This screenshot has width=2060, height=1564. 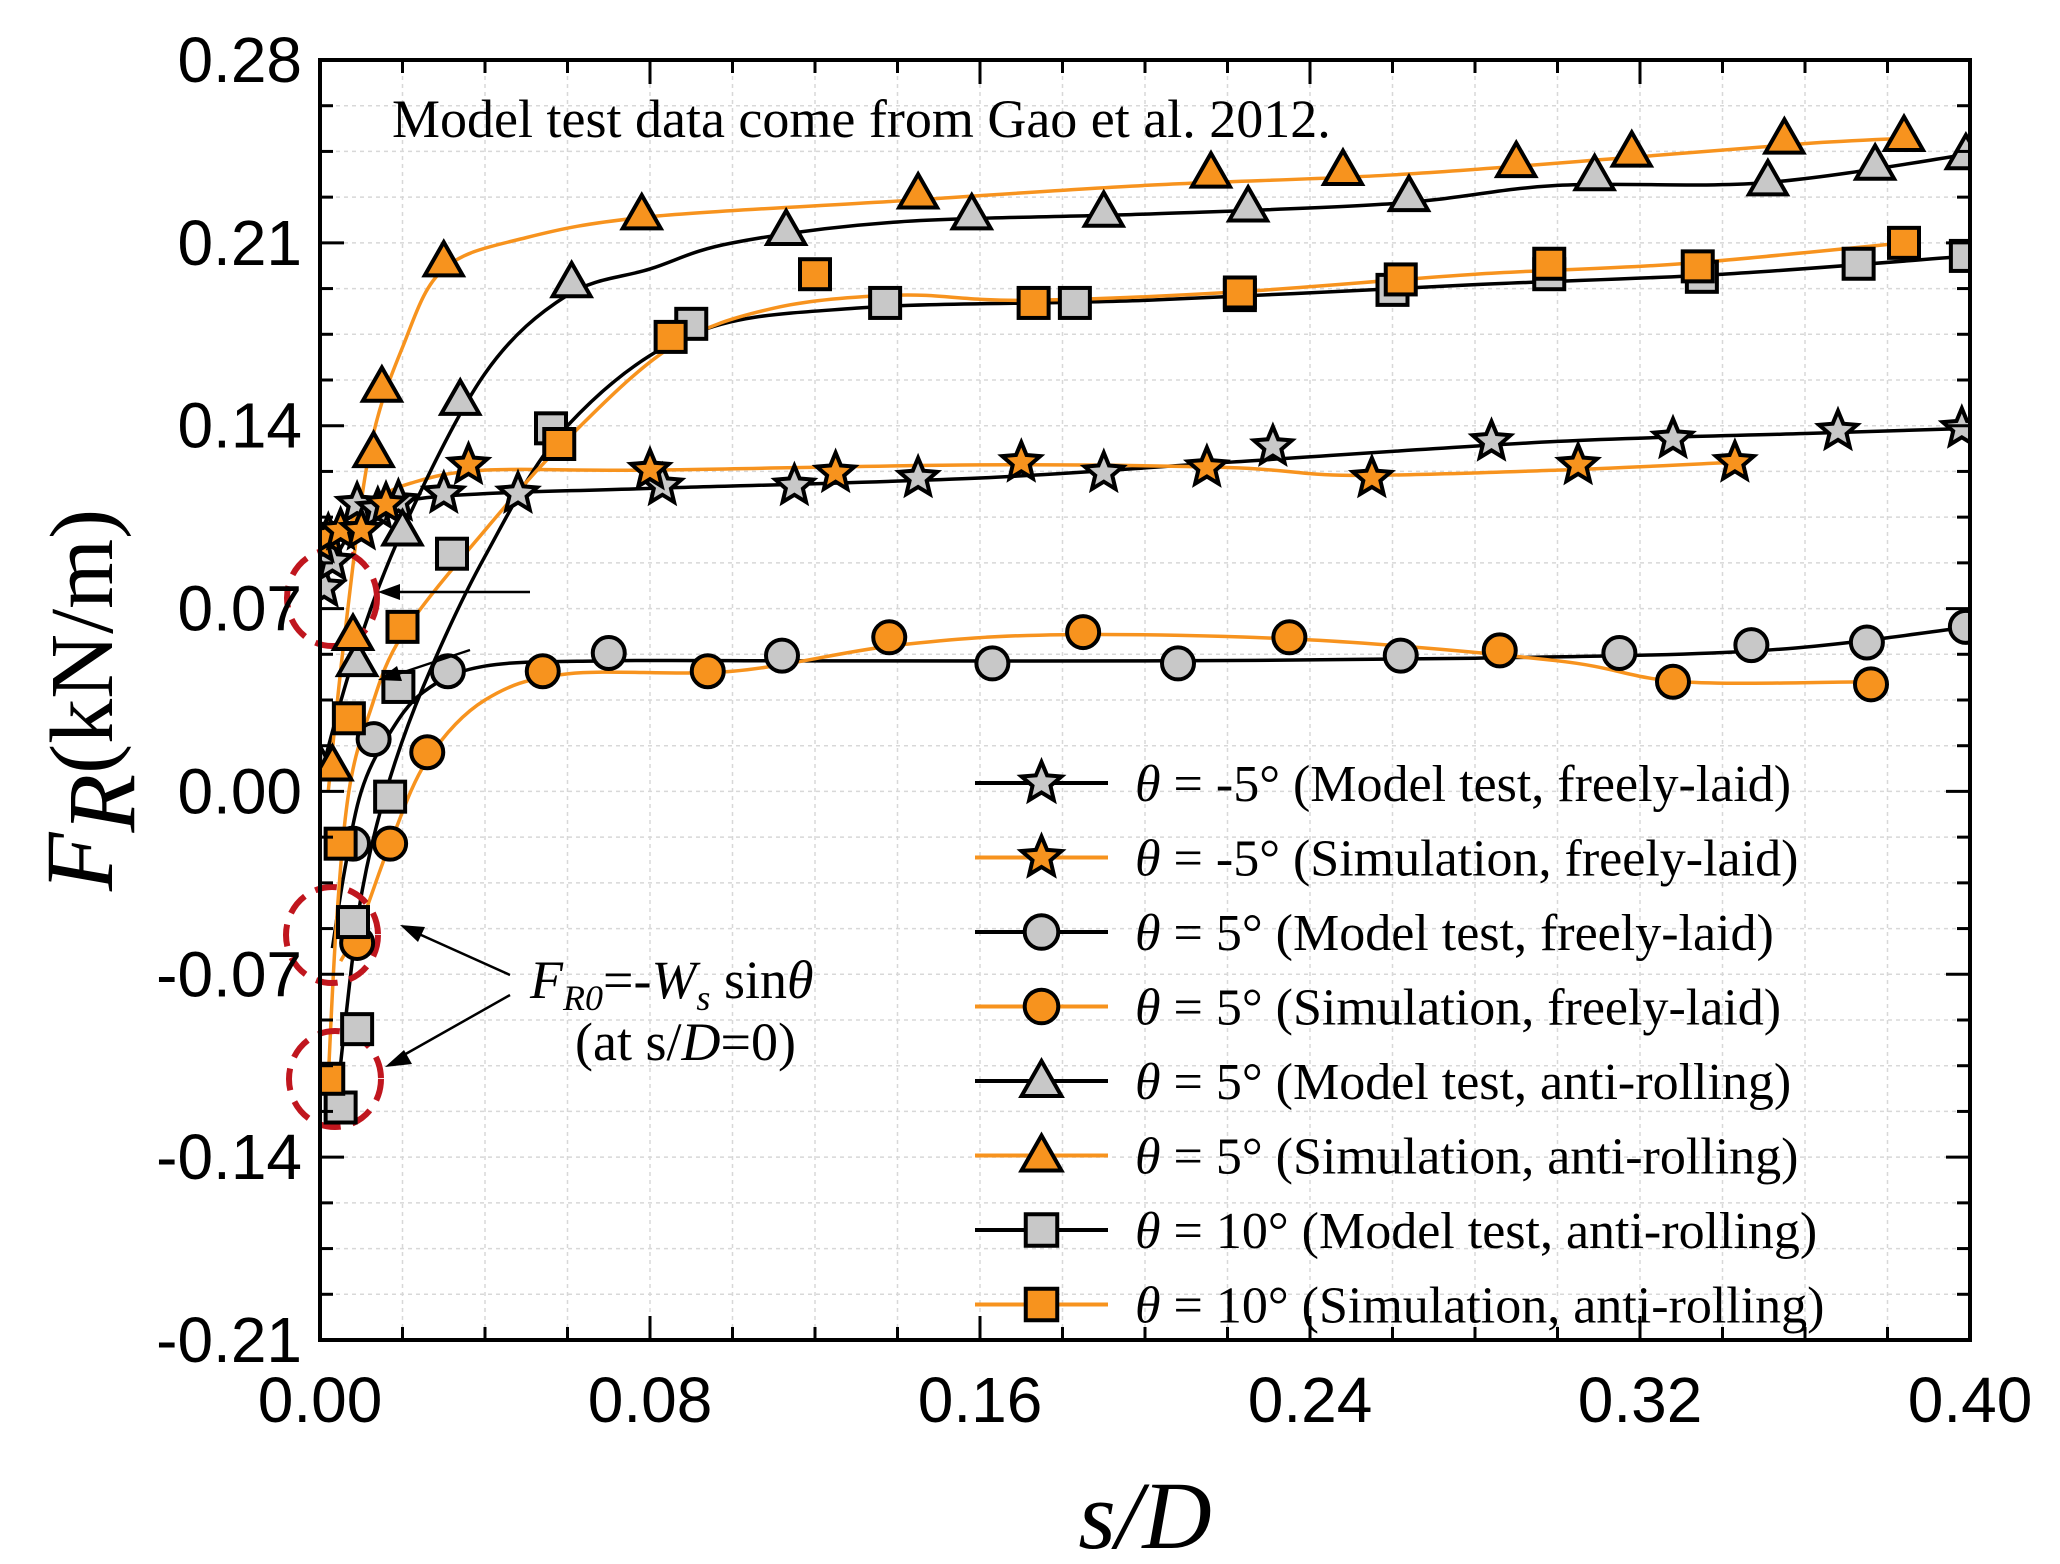 I want to click on legend-label-2: θ = 5° (Model test, freely-laid), so click(x=1454, y=933).